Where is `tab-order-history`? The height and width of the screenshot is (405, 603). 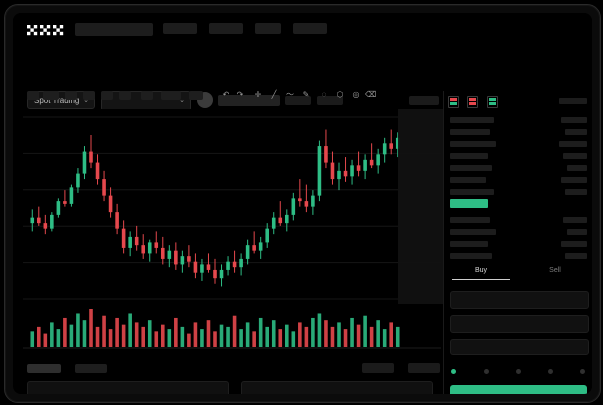
tab-order-history is located at coordinates (91, 368).